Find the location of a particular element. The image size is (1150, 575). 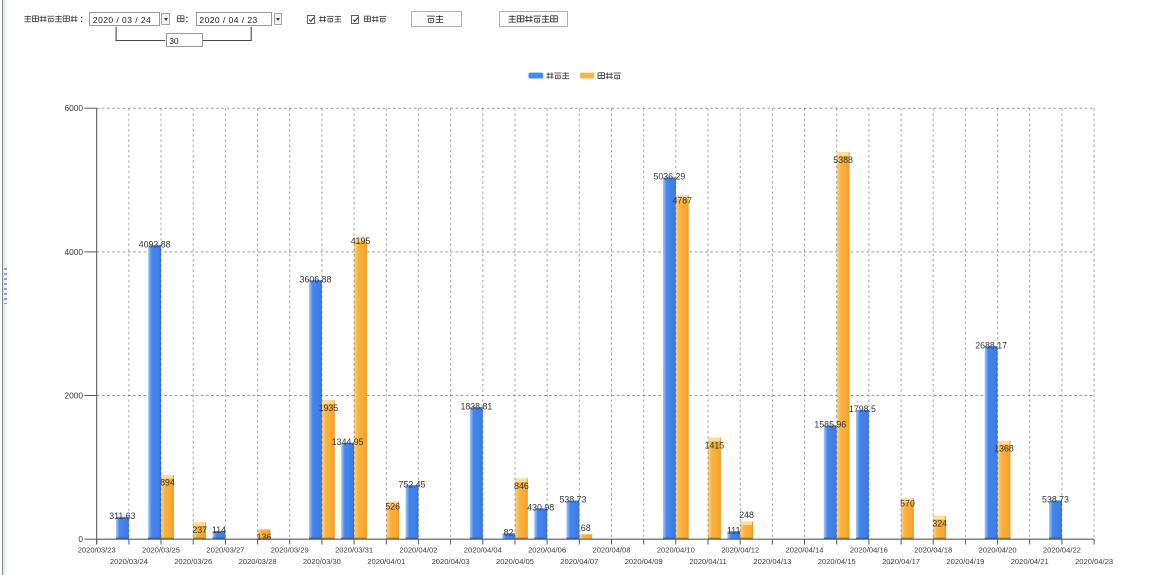

svg-text: 2020/04/20 is located at coordinates (998, 549).